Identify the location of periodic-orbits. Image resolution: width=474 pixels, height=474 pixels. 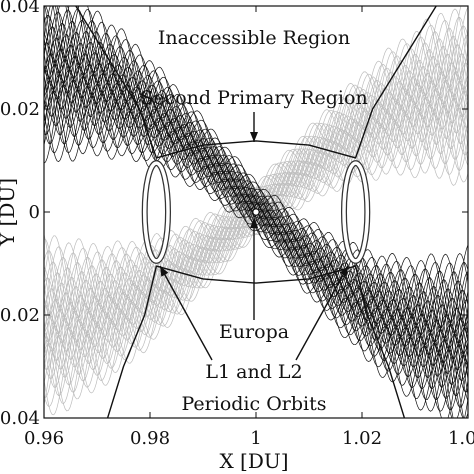
(256, 212).